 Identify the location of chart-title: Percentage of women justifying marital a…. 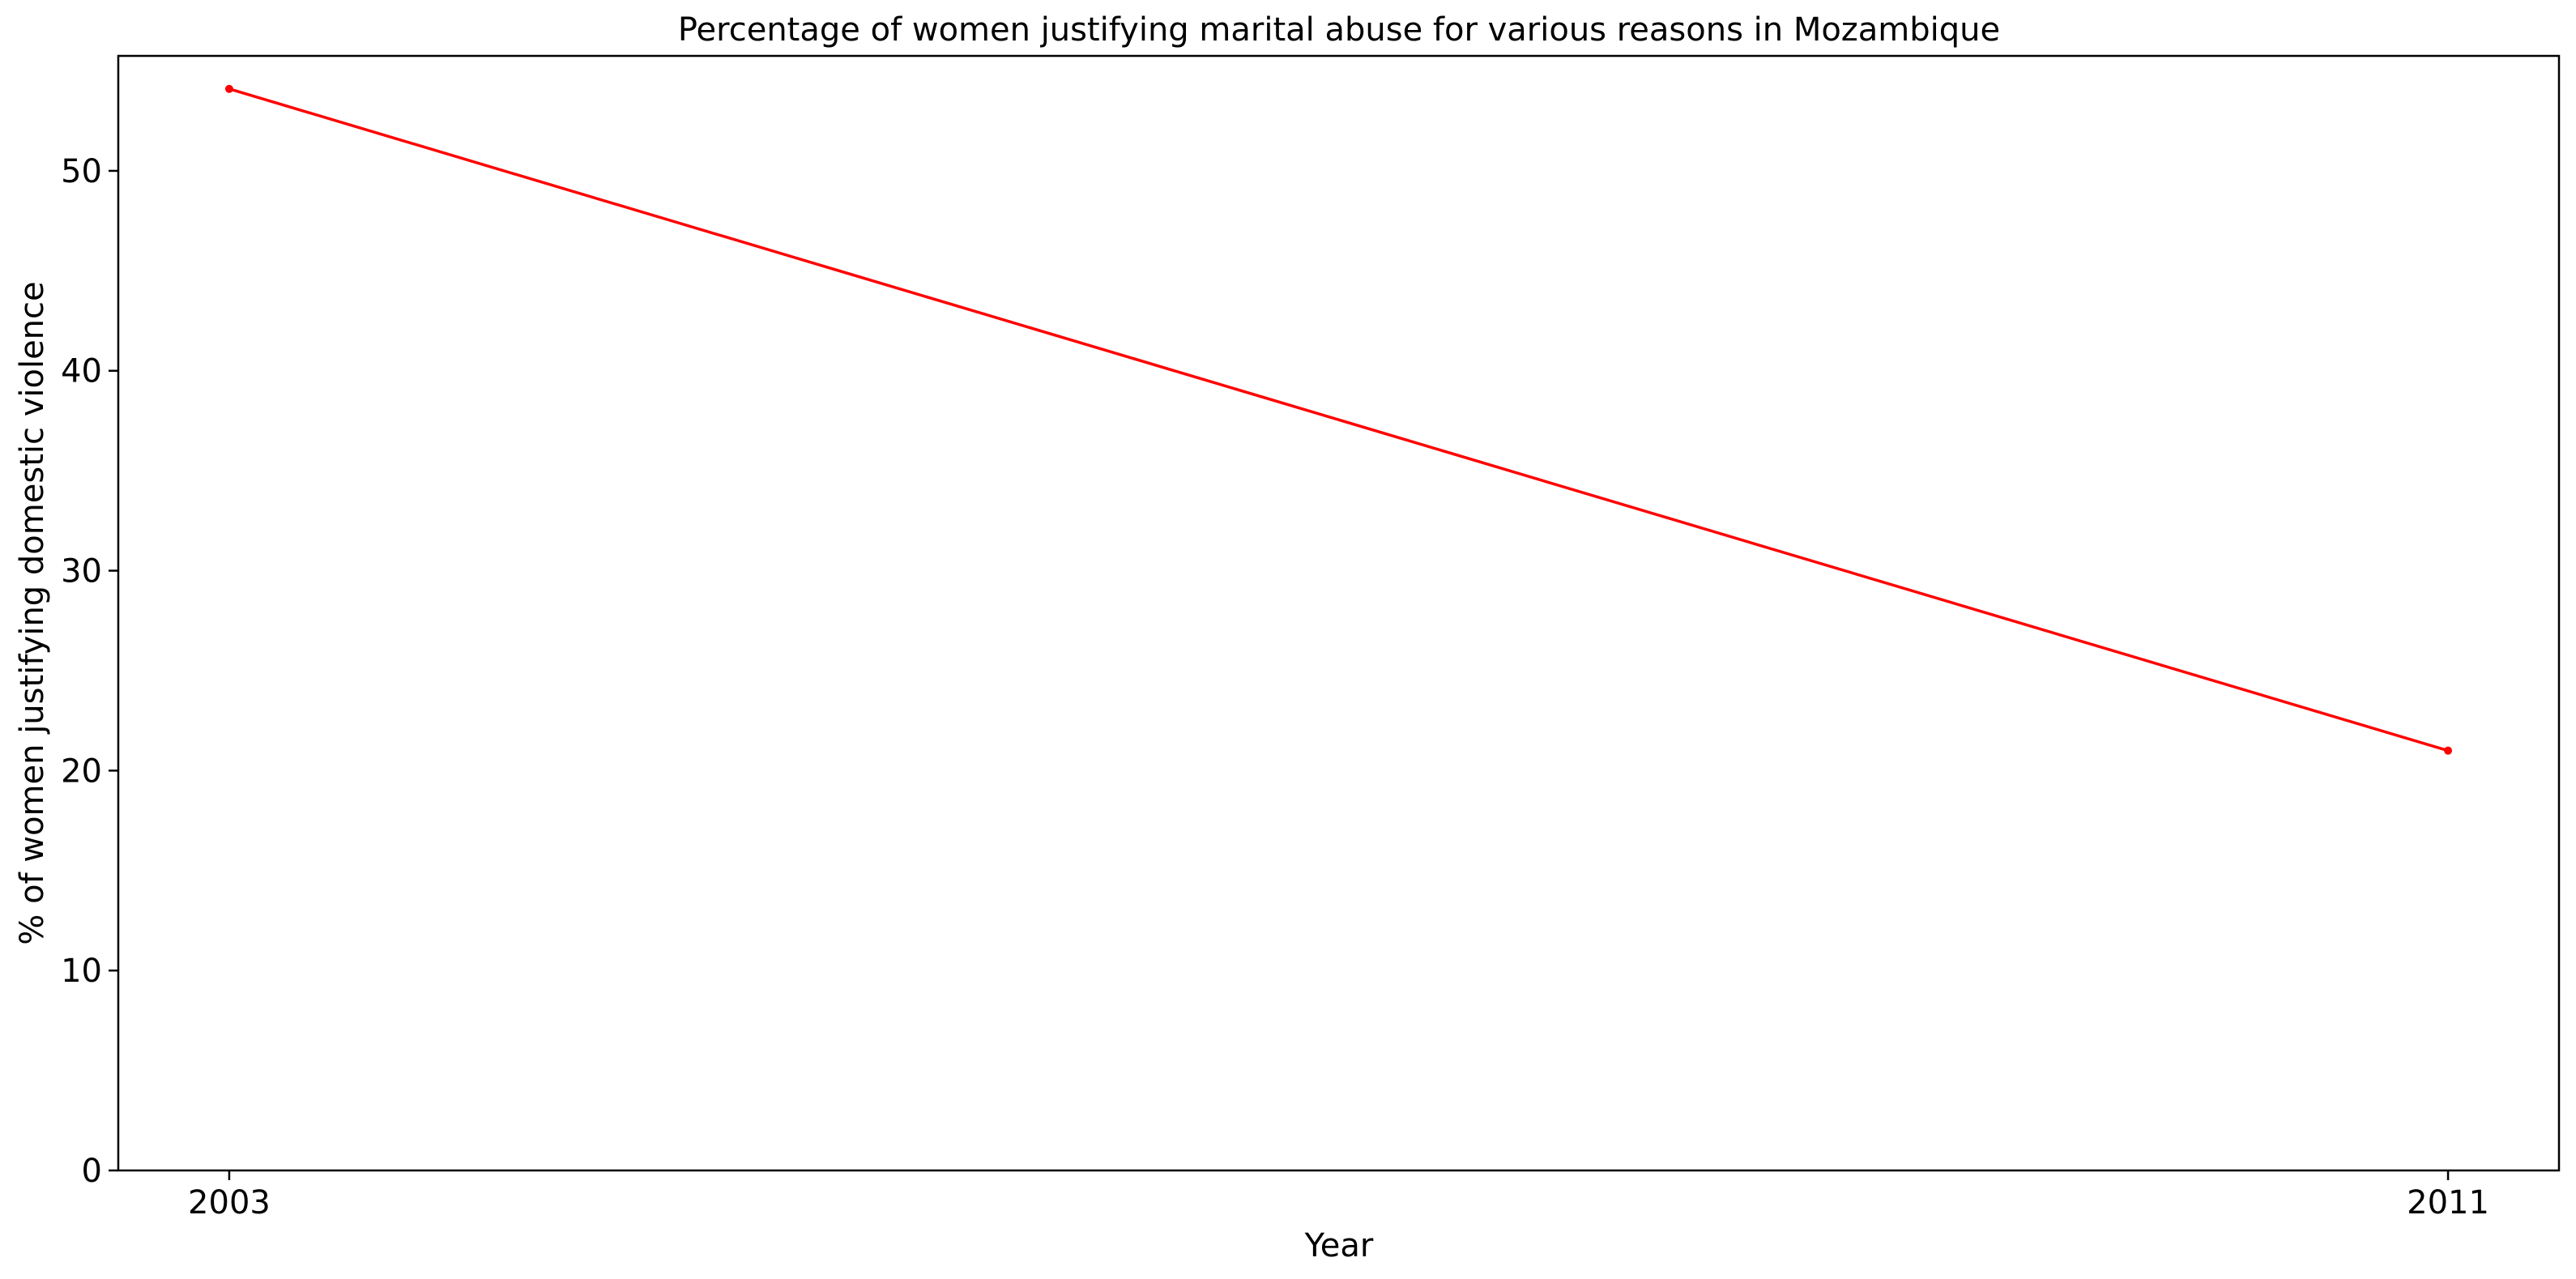
(1339, 30).